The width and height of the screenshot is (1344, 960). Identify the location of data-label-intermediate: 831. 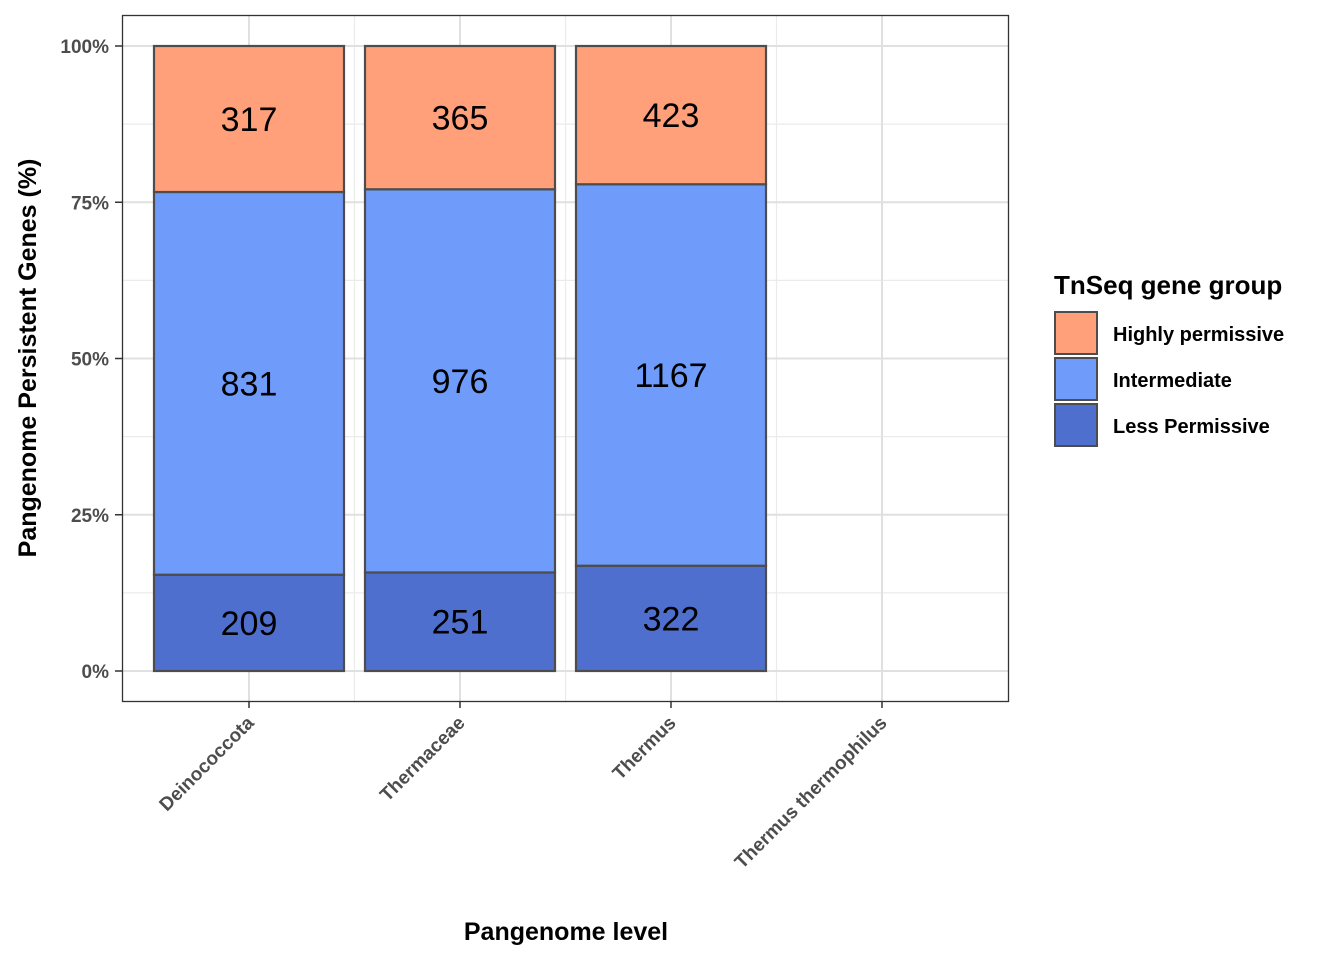
(249, 384).